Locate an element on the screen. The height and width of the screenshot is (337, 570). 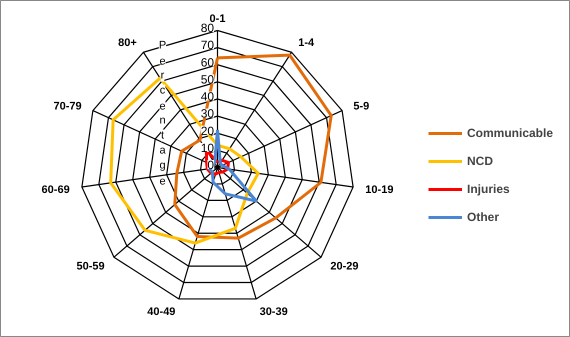
legend-label: Communicable is located at coordinates (510, 133).